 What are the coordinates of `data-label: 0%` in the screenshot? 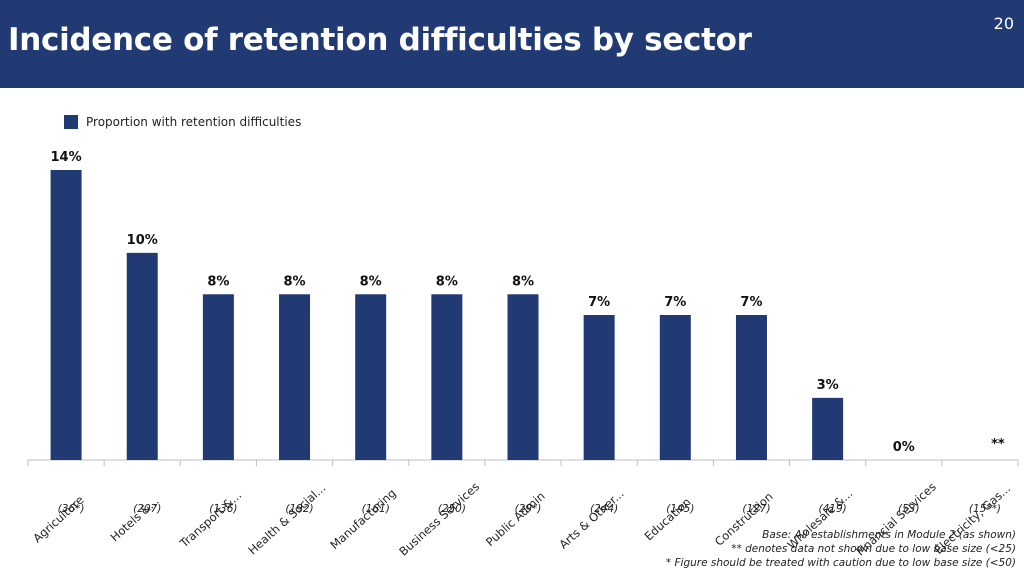 It's located at (904, 447).